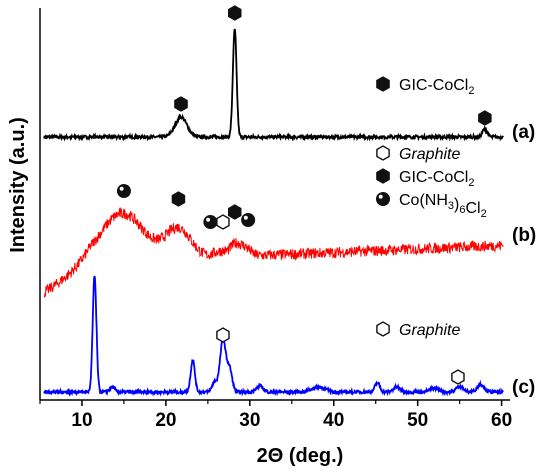 Image resolution: width=550 pixels, height=474 pixels. I want to click on legend-b-1-label: GIC-CoCl2, so click(436, 179).